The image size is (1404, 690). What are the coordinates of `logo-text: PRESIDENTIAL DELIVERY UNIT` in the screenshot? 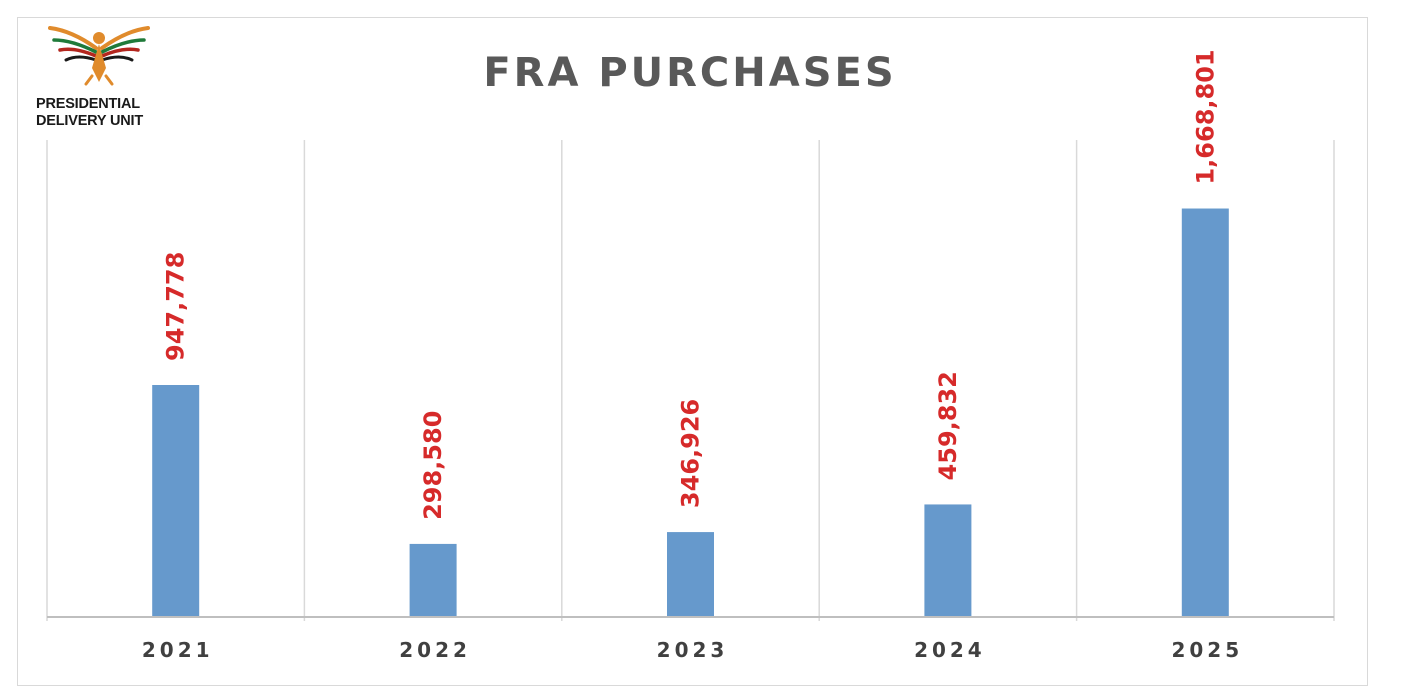 It's located at (101, 113).